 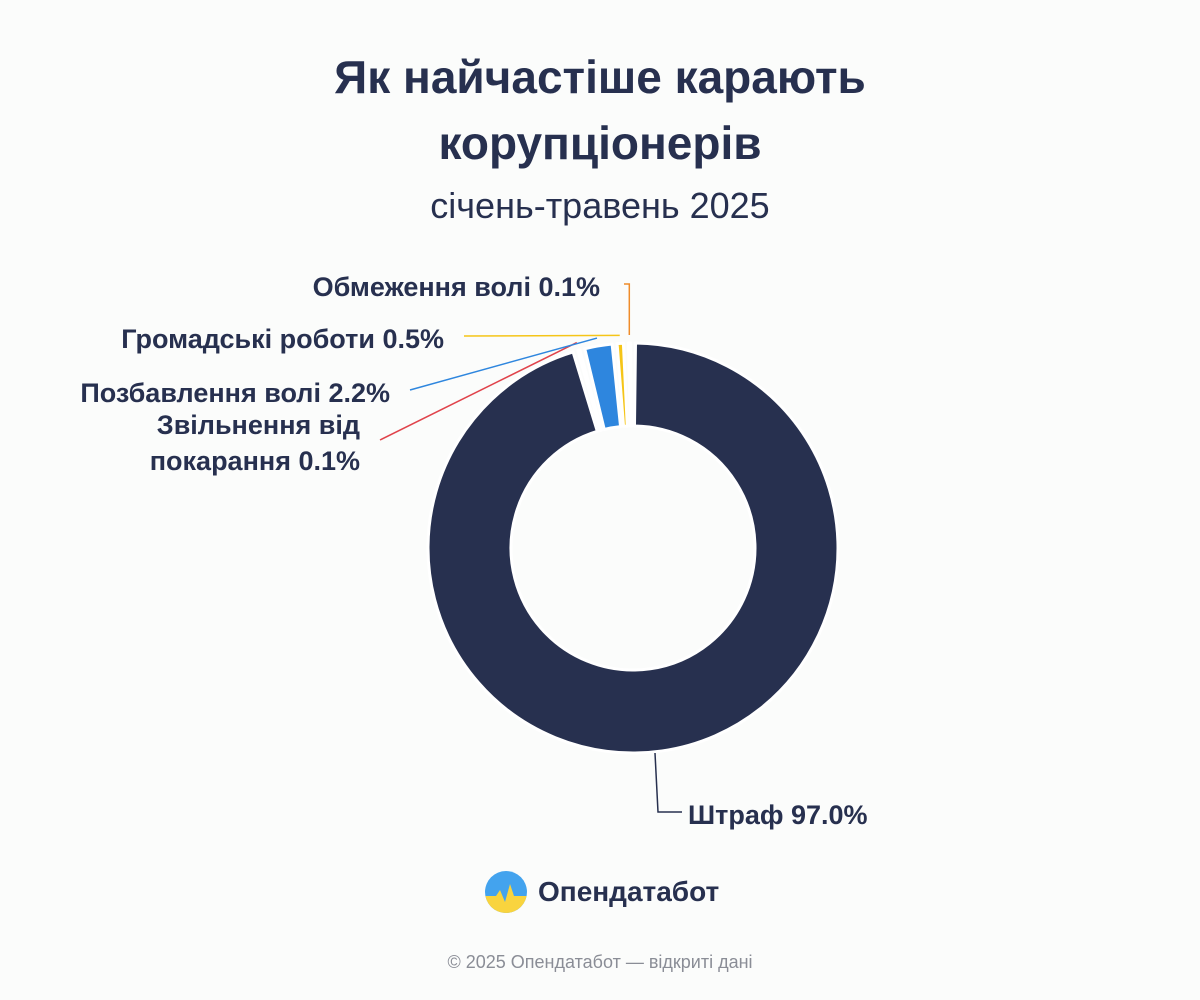 I want to click on chart-subtitle: січень-травень 2025, so click(x=600, y=205).